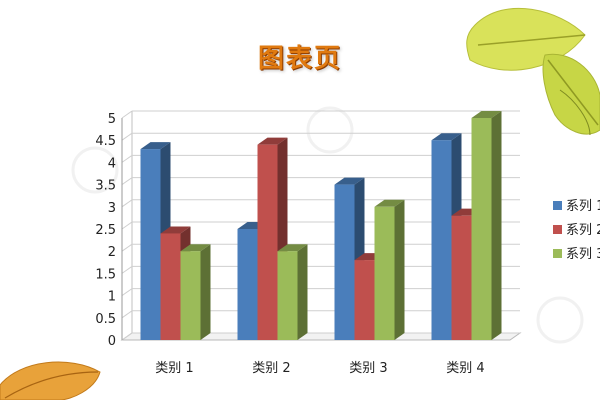  What do you see at coordinates (465, 368) in the screenshot?
I see `x-category-label: 类别 4` at bounding box center [465, 368].